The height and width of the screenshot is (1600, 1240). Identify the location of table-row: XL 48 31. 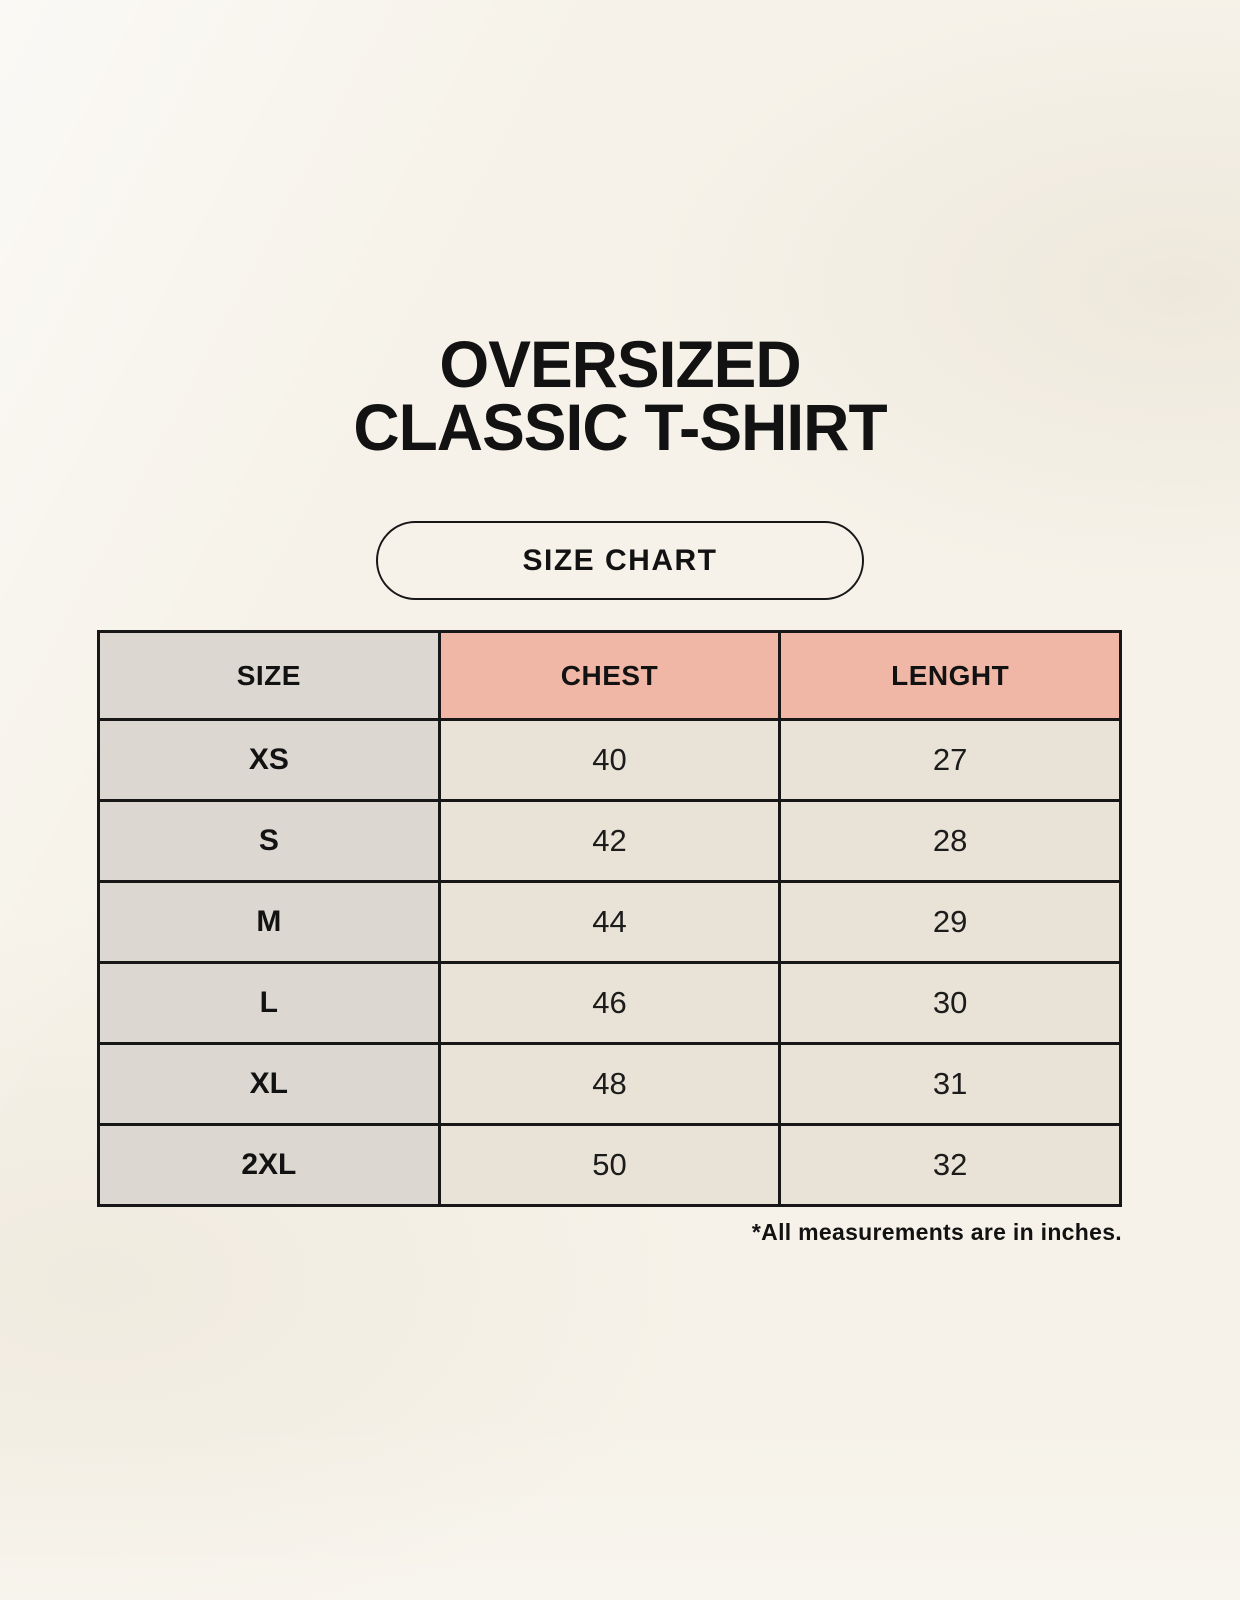
(609, 1084).